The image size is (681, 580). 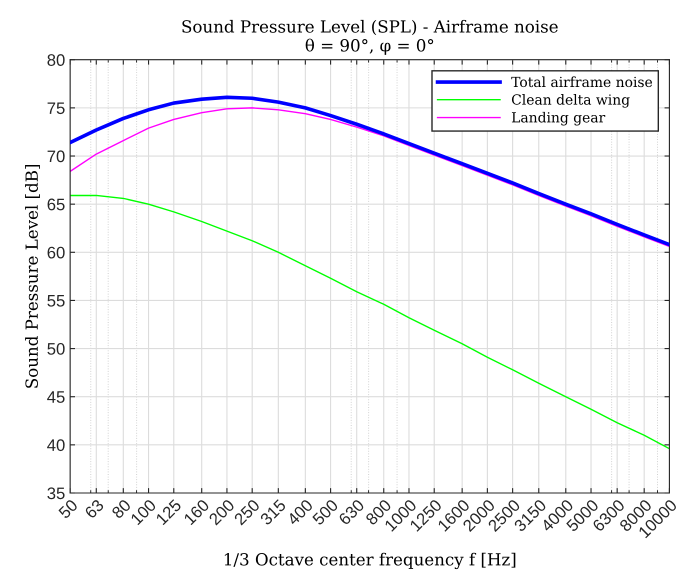 What do you see at coordinates (370, 46) in the screenshot?
I see `chart-subtitle: θ = 90°, φ = 0°` at bounding box center [370, 46].